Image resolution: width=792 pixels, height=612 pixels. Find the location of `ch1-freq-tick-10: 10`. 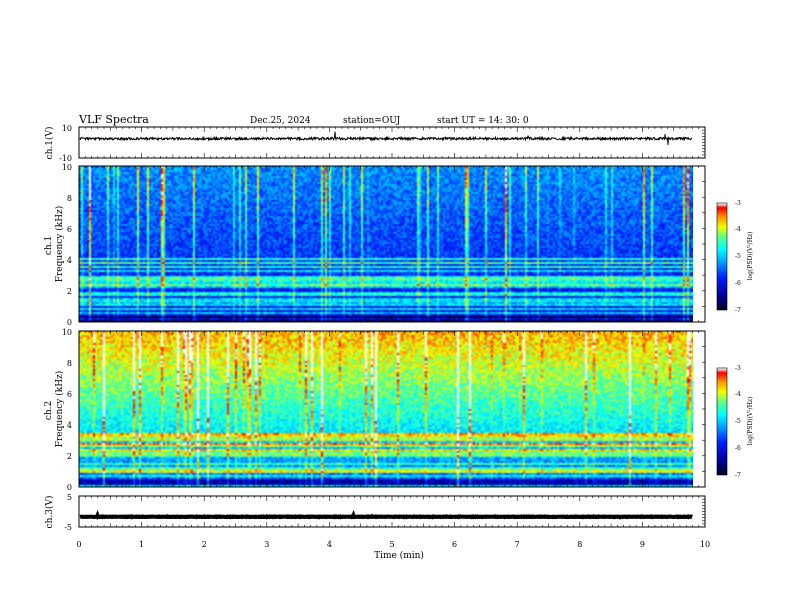

ch1-freq-tick-10: 10 is located at coordinates (67, 167).